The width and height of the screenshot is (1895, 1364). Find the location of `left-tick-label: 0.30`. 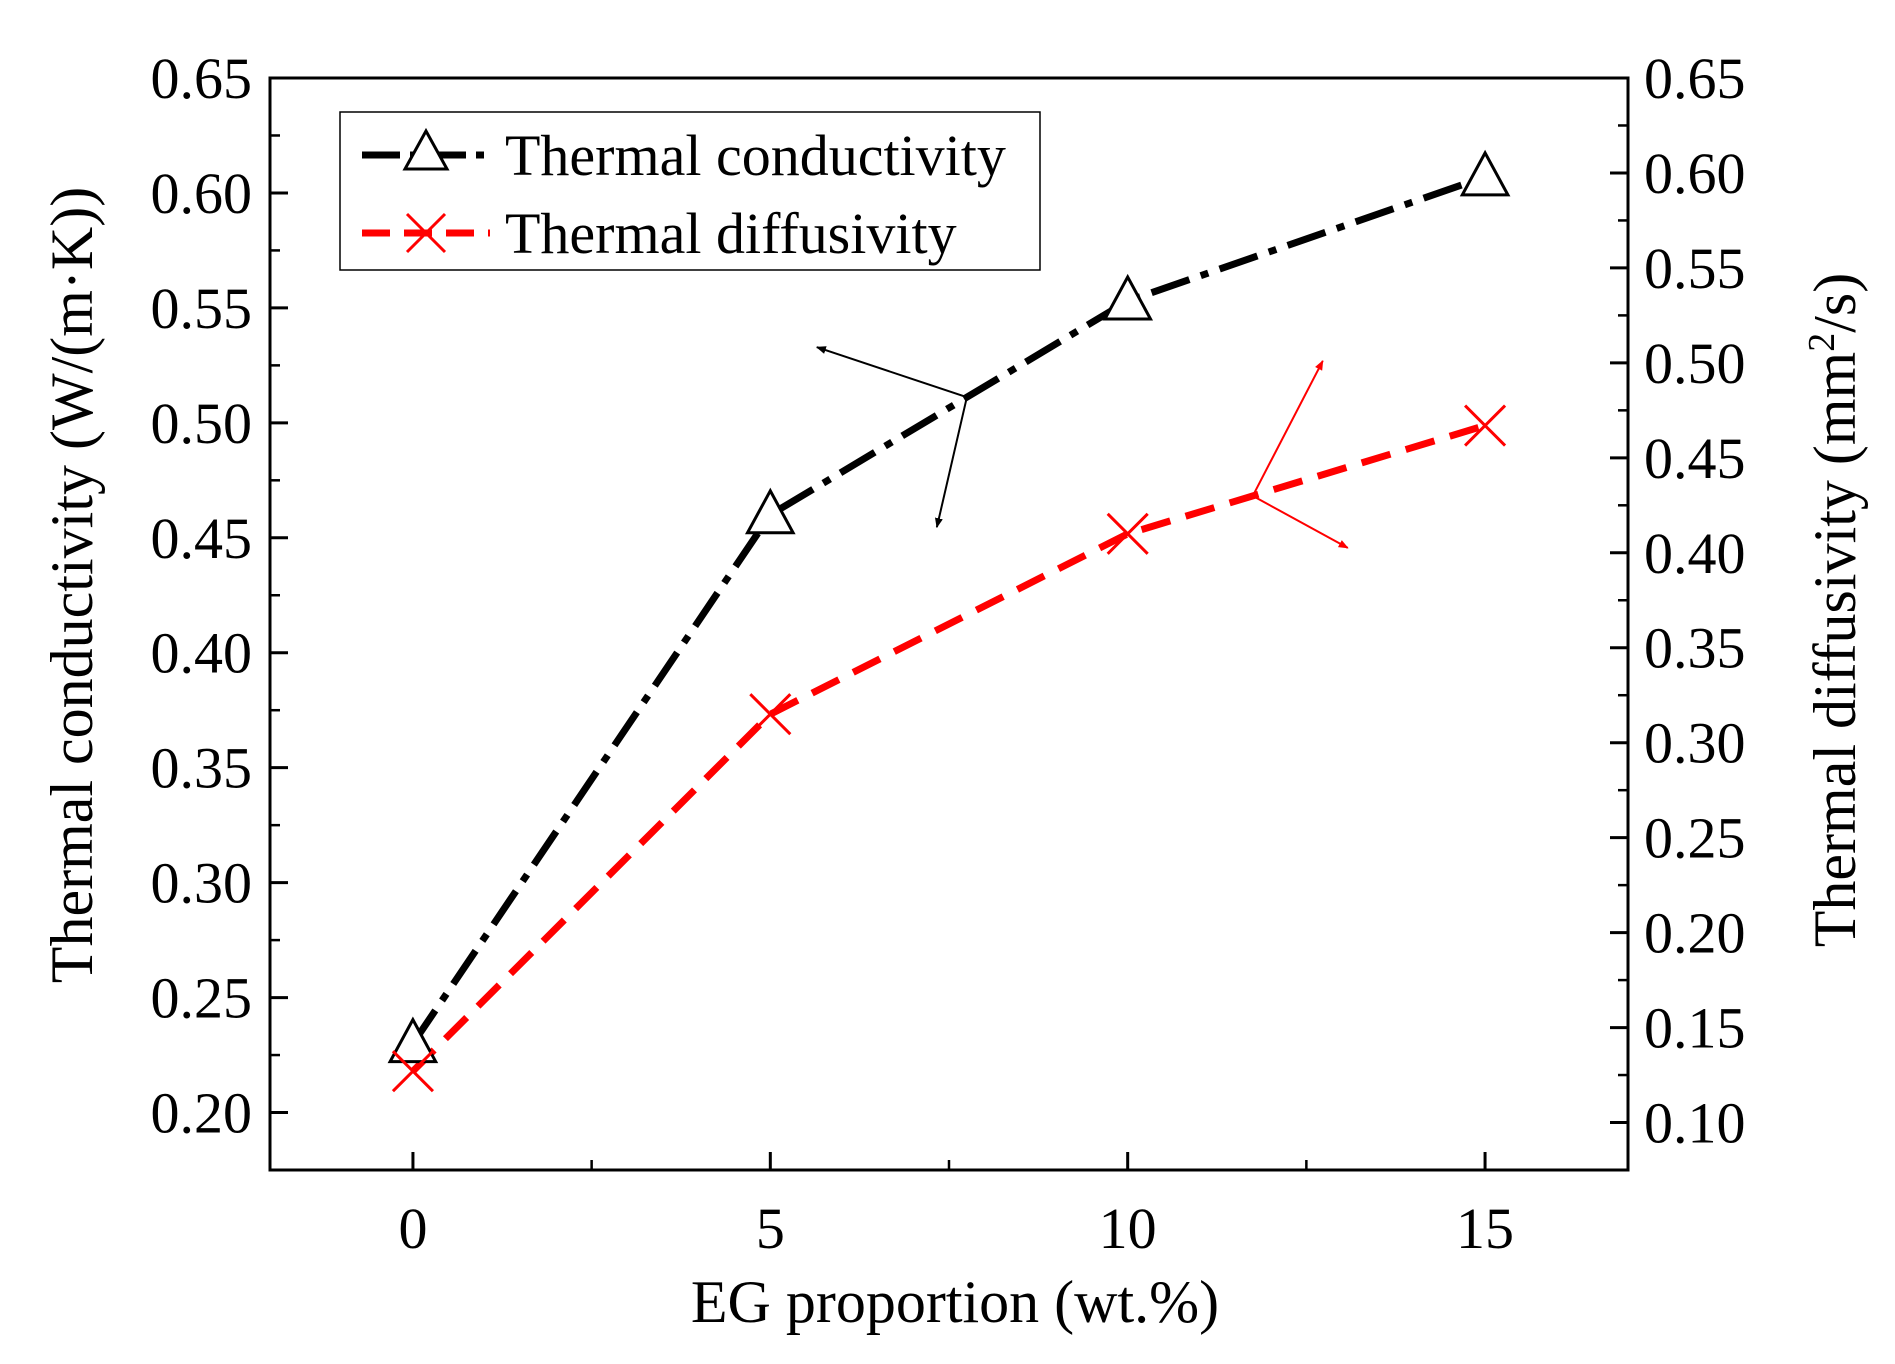

left-tick-label: 0.30 is located at coordinates (202, 883).